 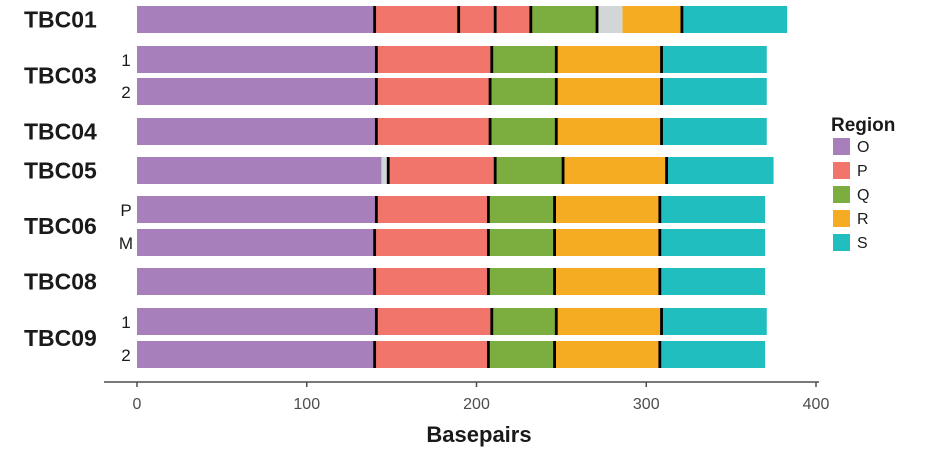 I want to click on legend-label-s: S, so click(x=862, y=243).